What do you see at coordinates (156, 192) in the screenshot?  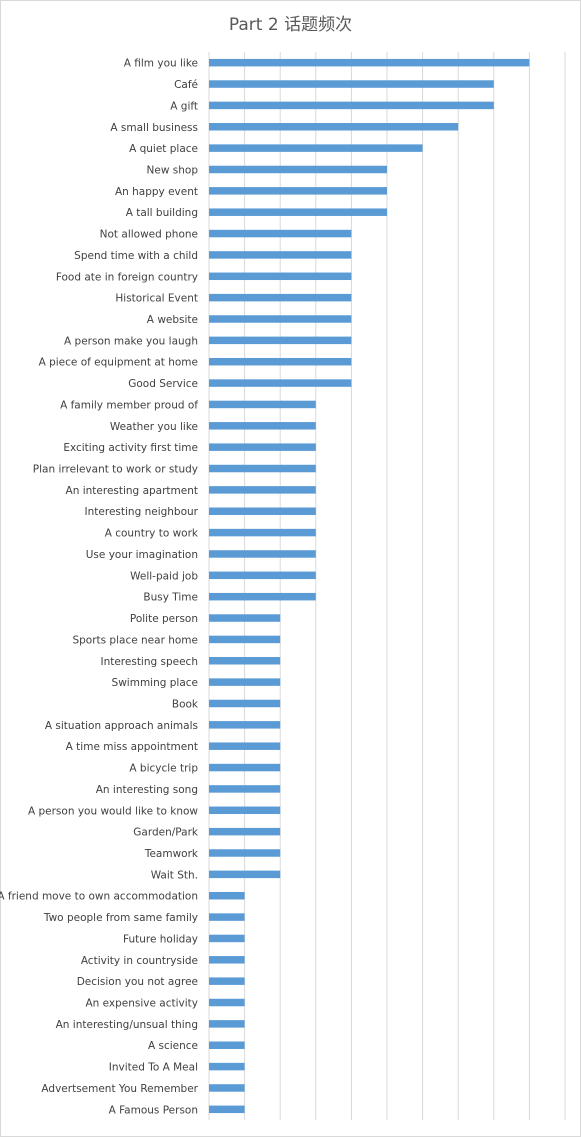 I see `category-label: An happy event` at bounding box center [156, 192].